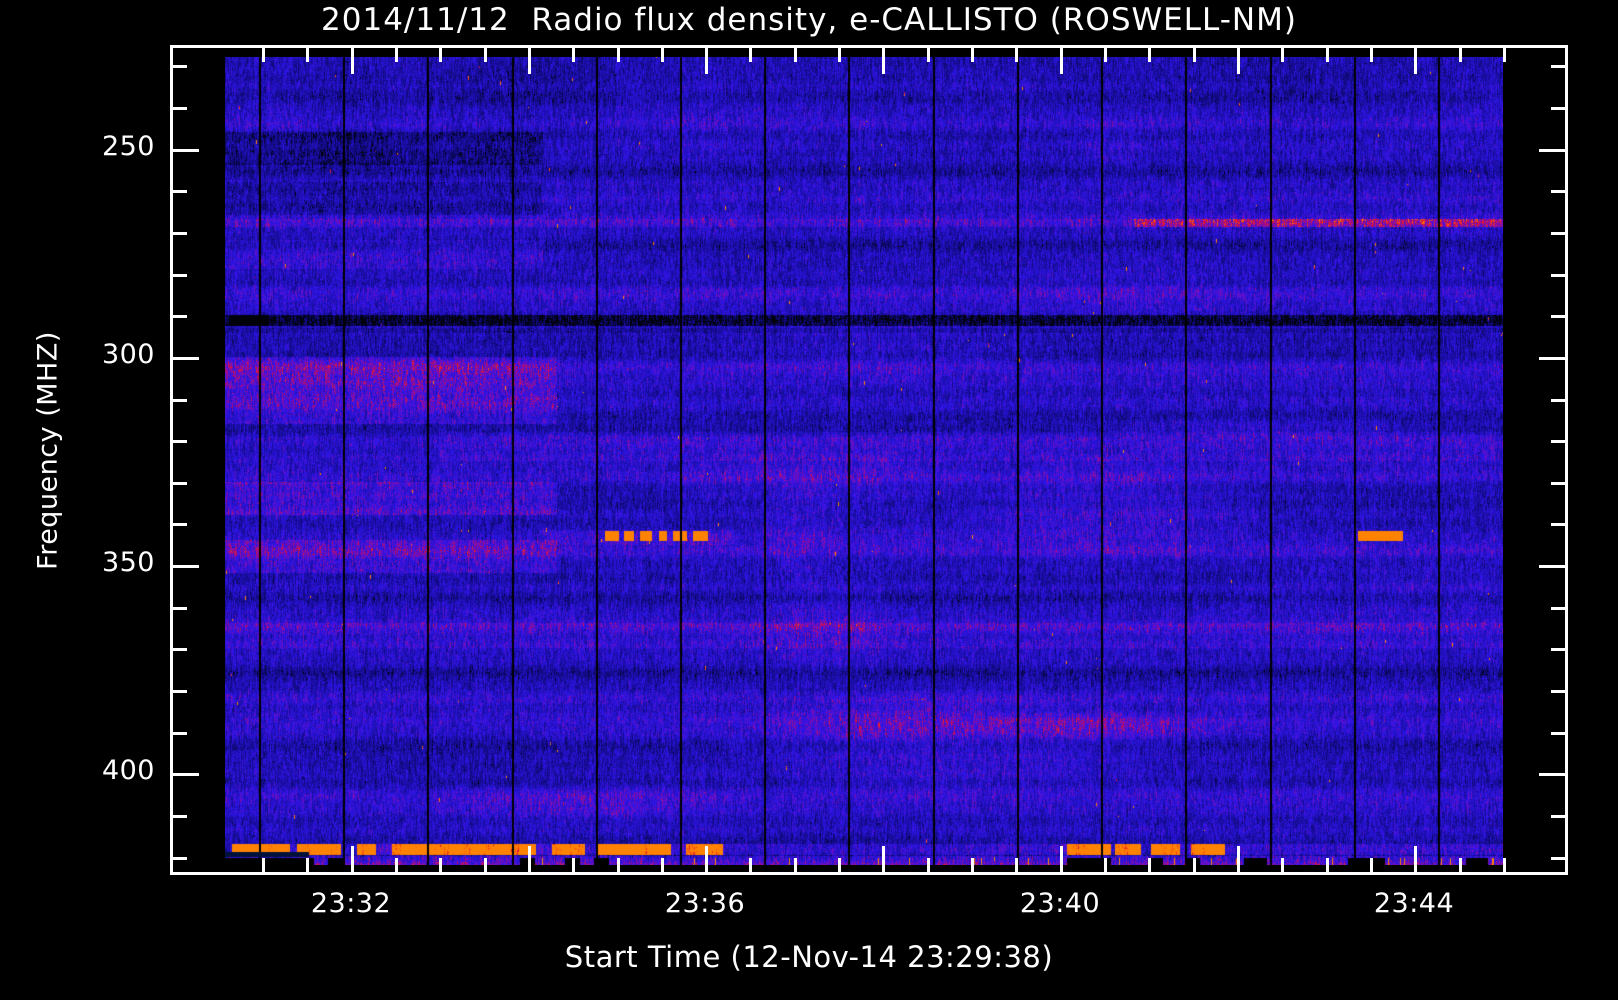 This screenshot has width=1618, height=1000. Describe the element at coordinates (1060, 903) in the screenshot. I see `x-tick-label-23-40: 23:40` at that location.